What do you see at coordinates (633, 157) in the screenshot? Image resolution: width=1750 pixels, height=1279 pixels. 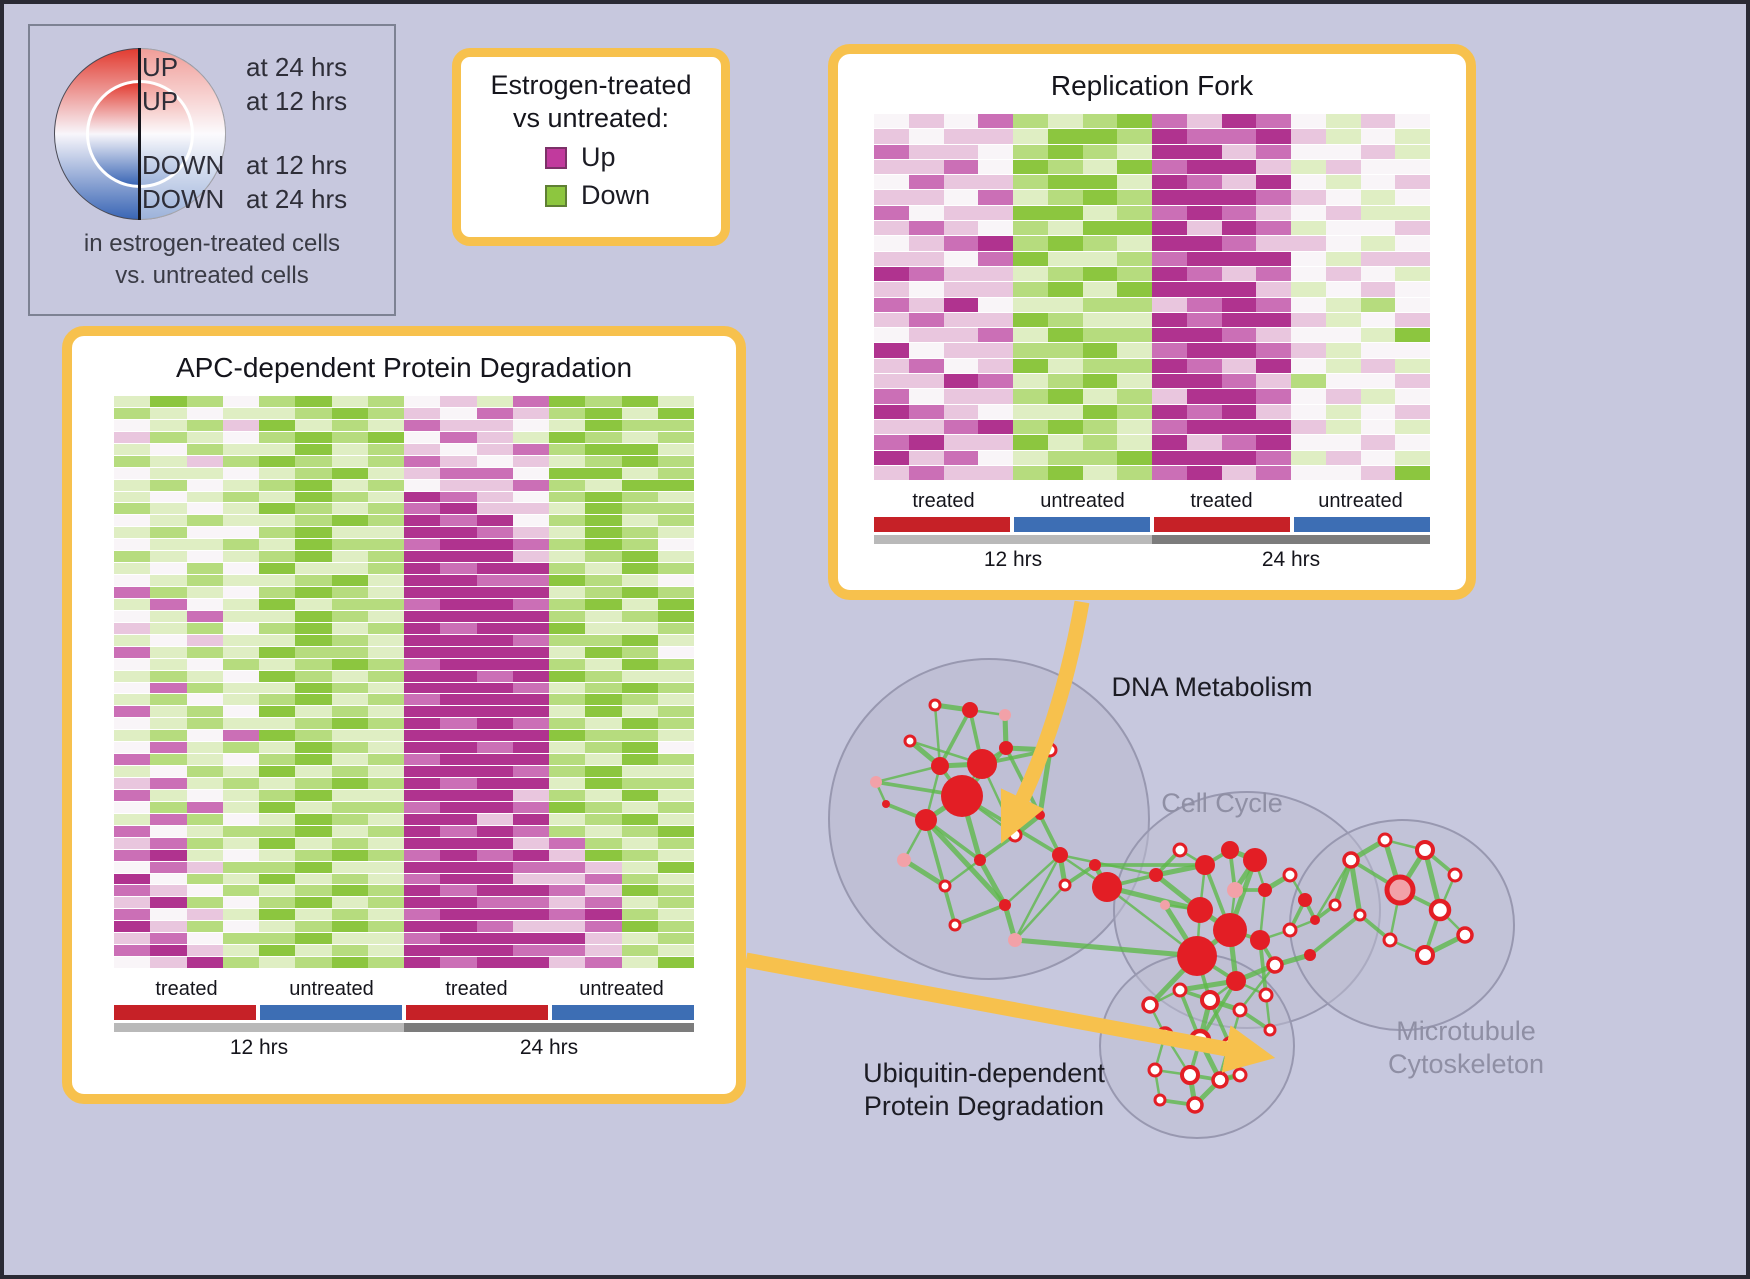 I see `legend-item-up: Up` at bounding box center [633, 157].